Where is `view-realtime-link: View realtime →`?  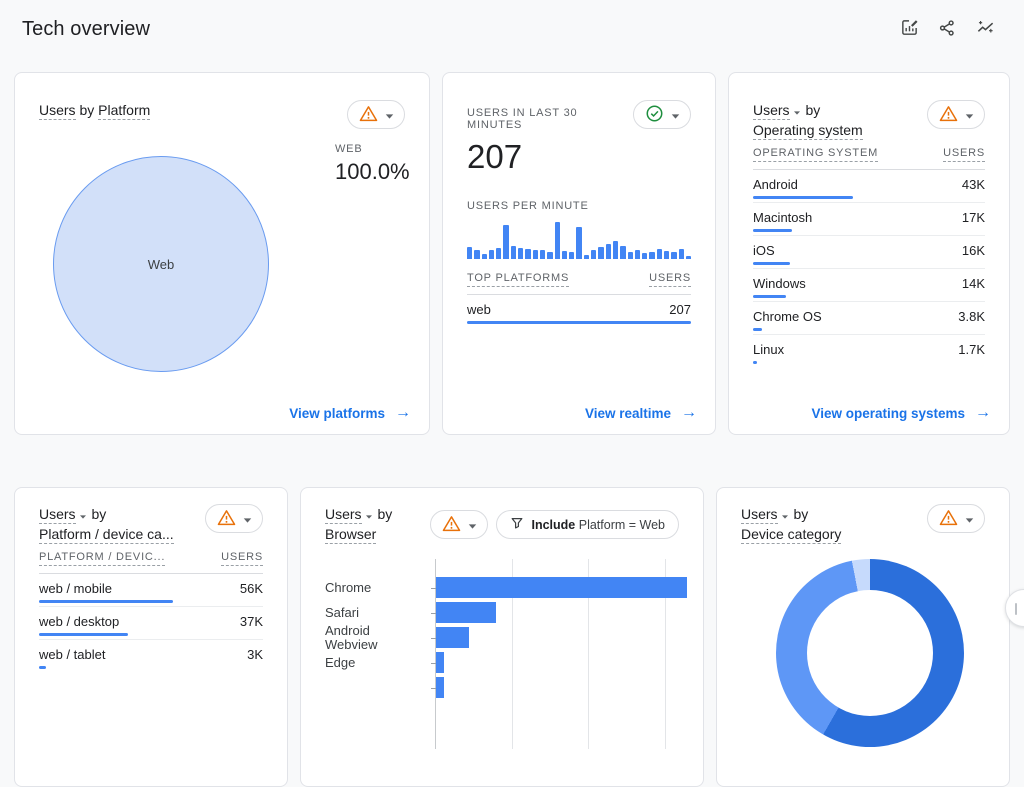 view-realtime-link: View realtime → is located at coordinates (640, 412).